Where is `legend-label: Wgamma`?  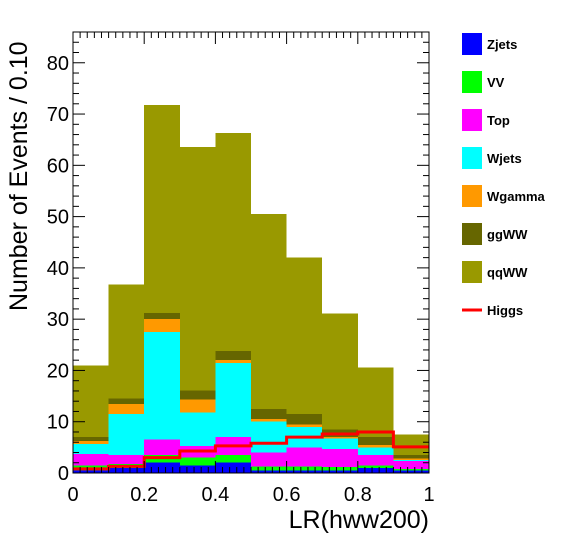 legend-label: Wgamma is located at coordinates (516, 196).